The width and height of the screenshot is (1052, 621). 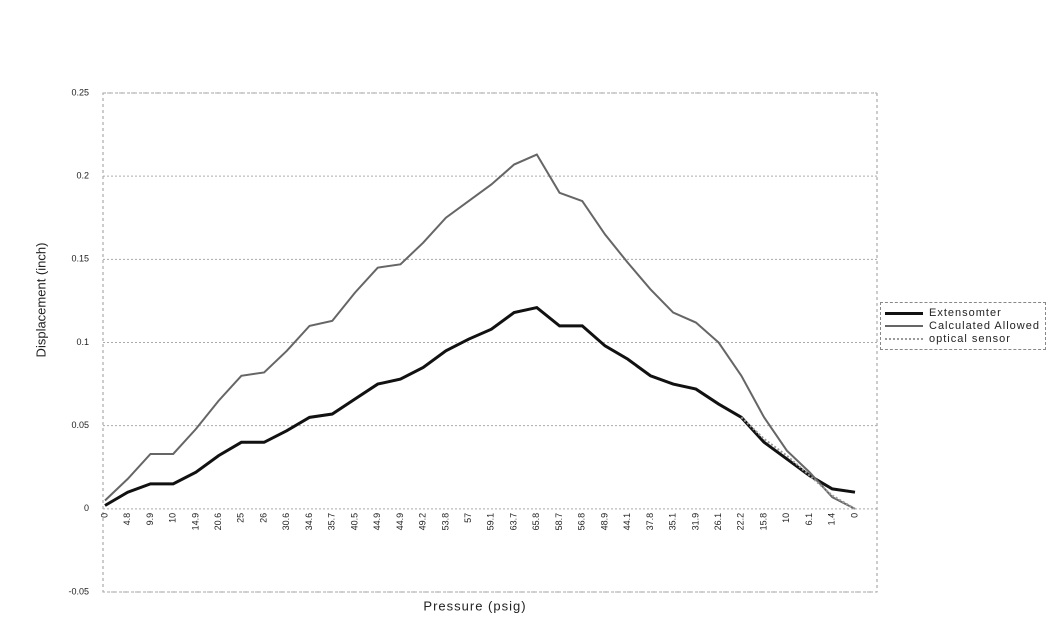 I want to click on series-line, so click(x=798, y=463).